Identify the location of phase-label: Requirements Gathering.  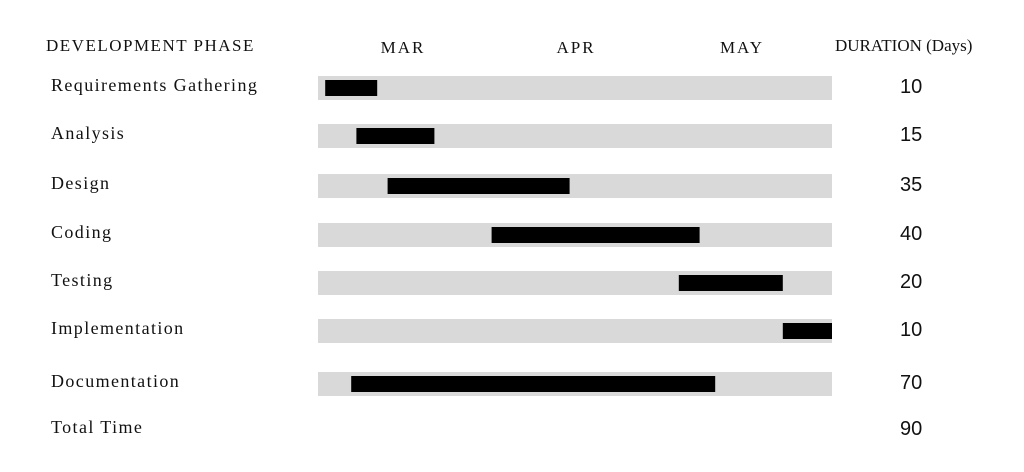
(155, 85).